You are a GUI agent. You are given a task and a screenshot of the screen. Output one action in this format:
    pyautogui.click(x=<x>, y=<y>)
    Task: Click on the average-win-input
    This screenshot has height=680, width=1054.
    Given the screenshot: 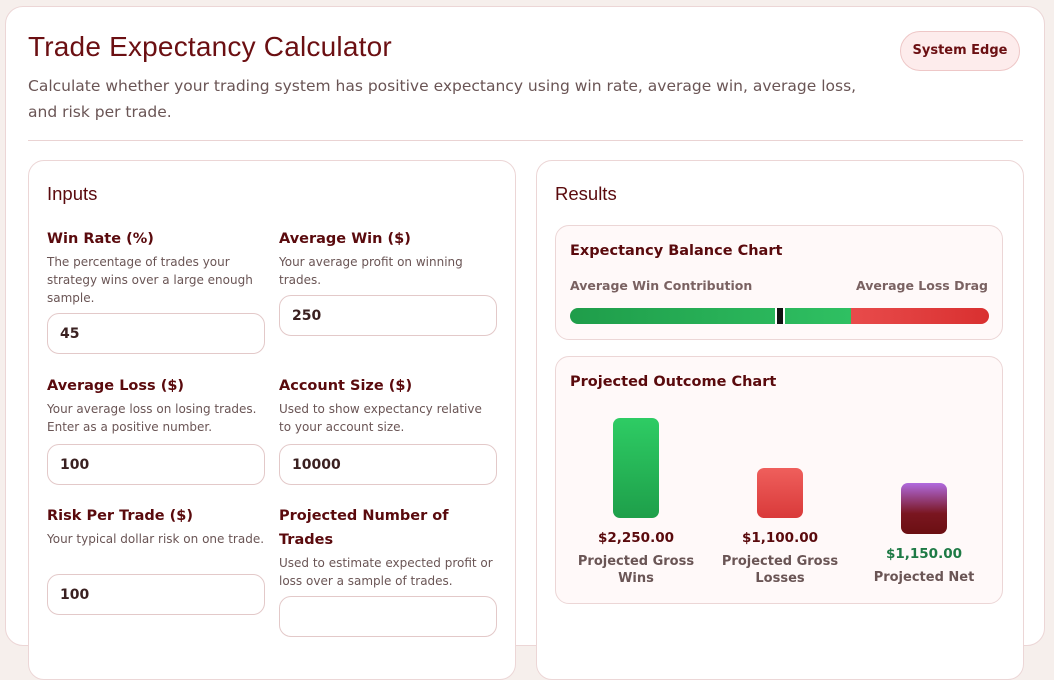 What is the action you would take?
    pyautogui.click(x=388, y=315)
    